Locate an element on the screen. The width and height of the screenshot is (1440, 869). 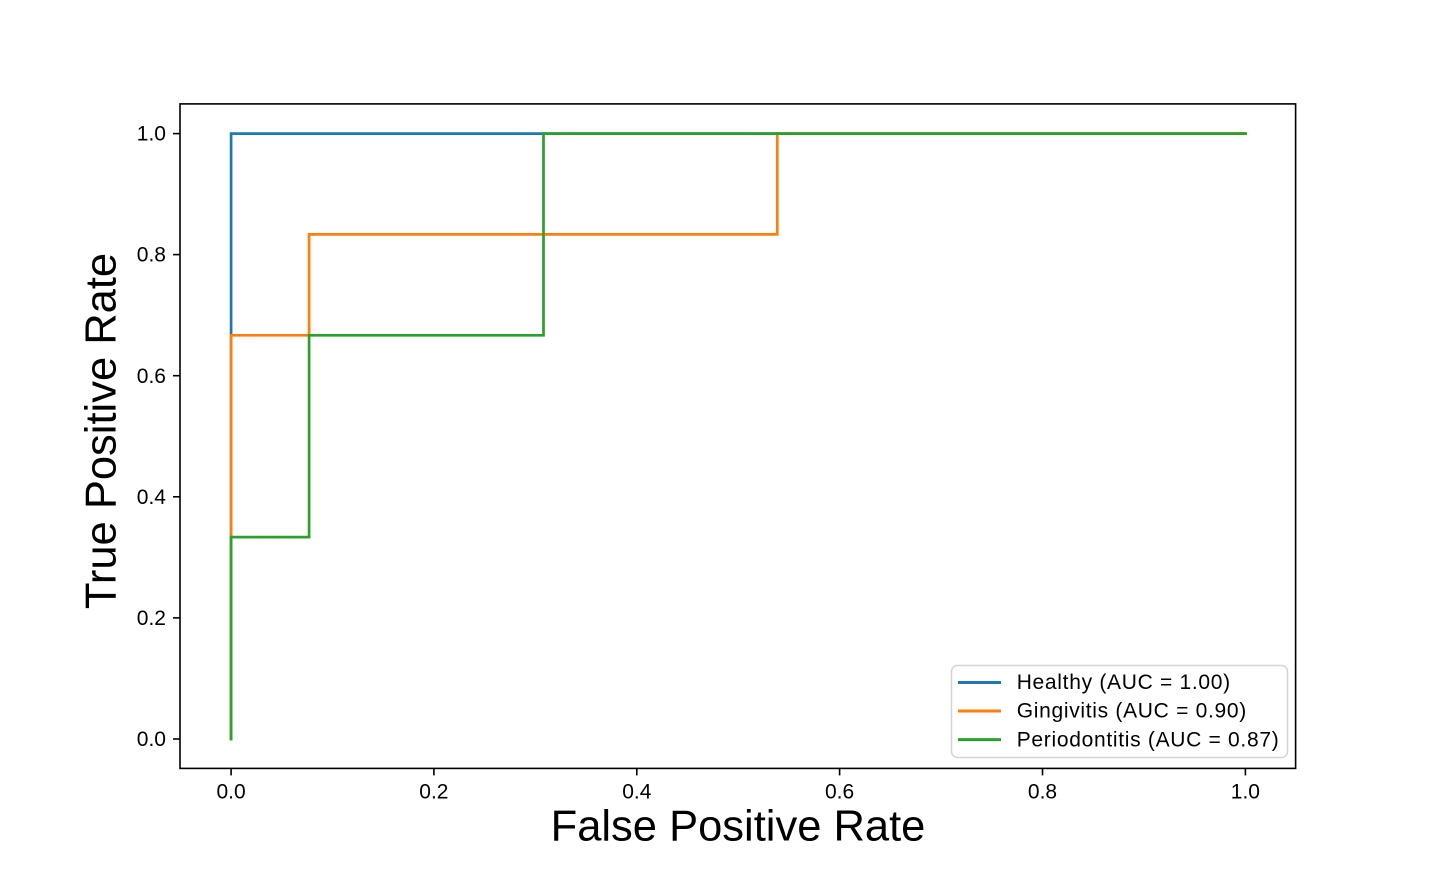
svg-text: True Positive Rate is located at coordinates (102, 431).